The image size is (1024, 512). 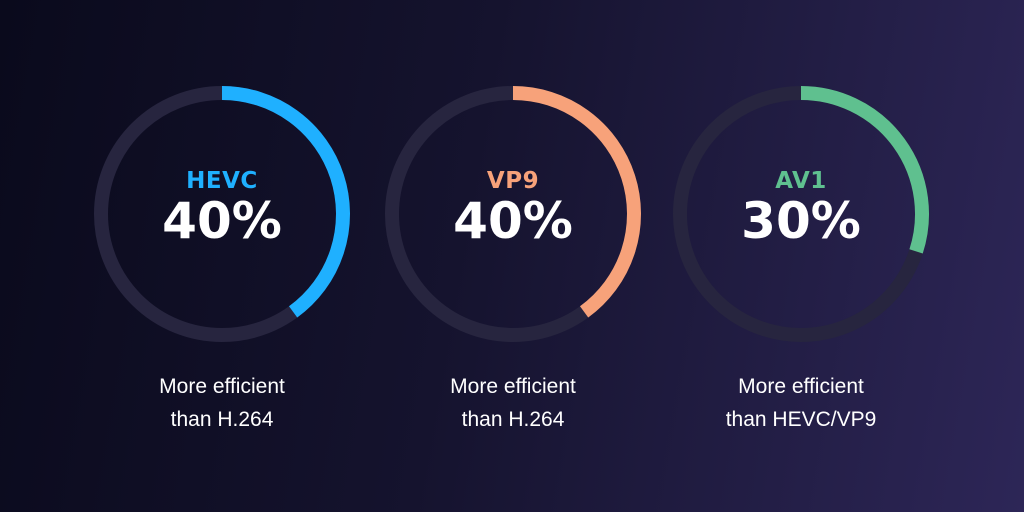 What do you see at coordinates (222, 386) in the screenshot?
I see `caption-hevc-line1: More efficient` at bounding box center [222, 386].